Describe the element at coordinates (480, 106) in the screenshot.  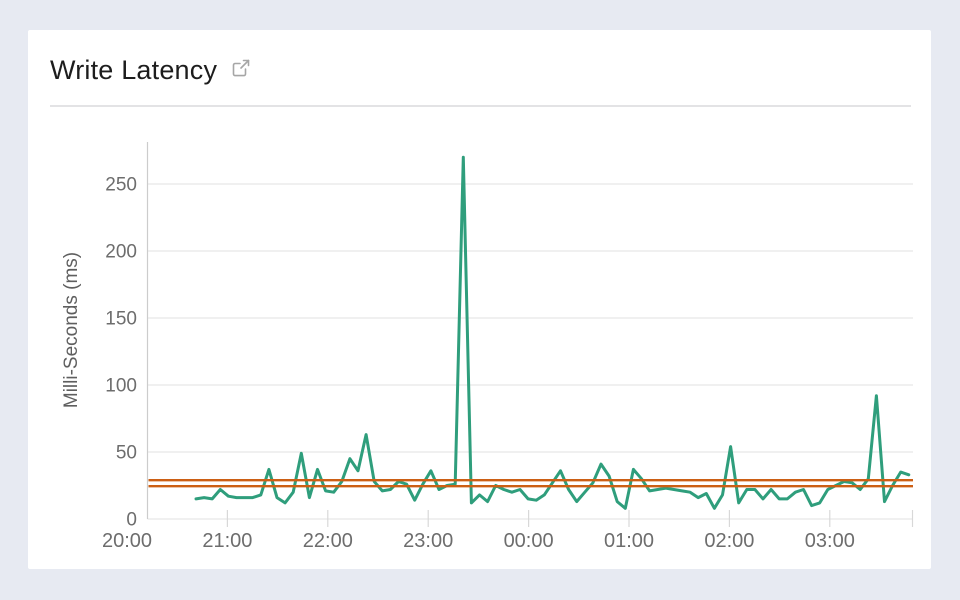
I see `header-divider` at that location.